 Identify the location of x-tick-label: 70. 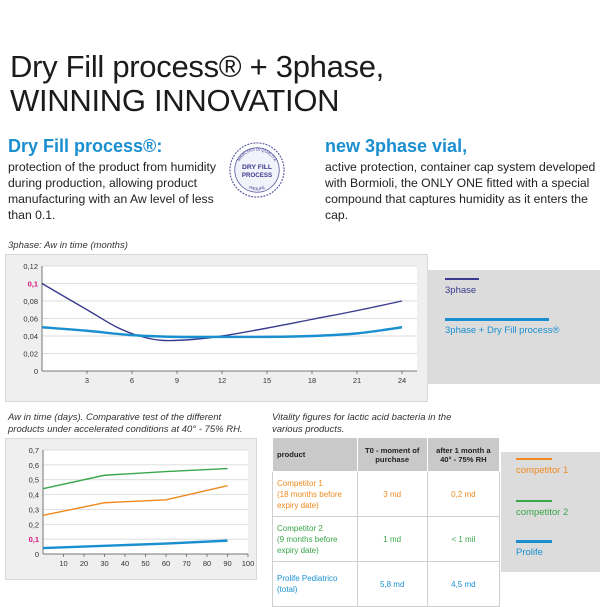
(186, 563).